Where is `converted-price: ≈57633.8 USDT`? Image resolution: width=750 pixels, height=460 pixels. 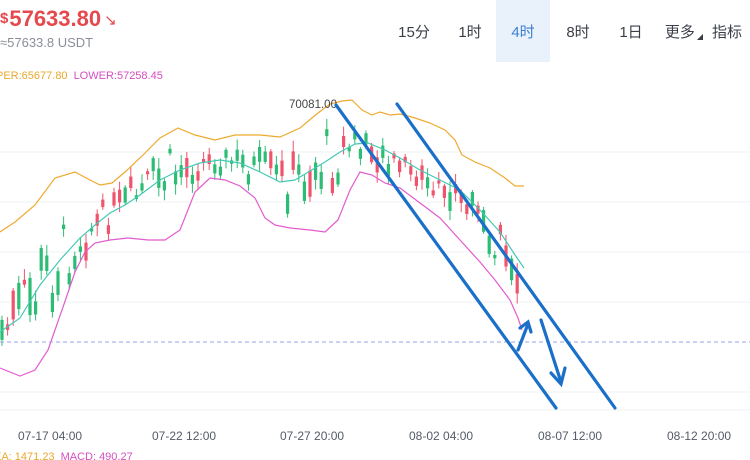 converted-price: ≈57633.8 USDT is located at coordinates (47, 42).